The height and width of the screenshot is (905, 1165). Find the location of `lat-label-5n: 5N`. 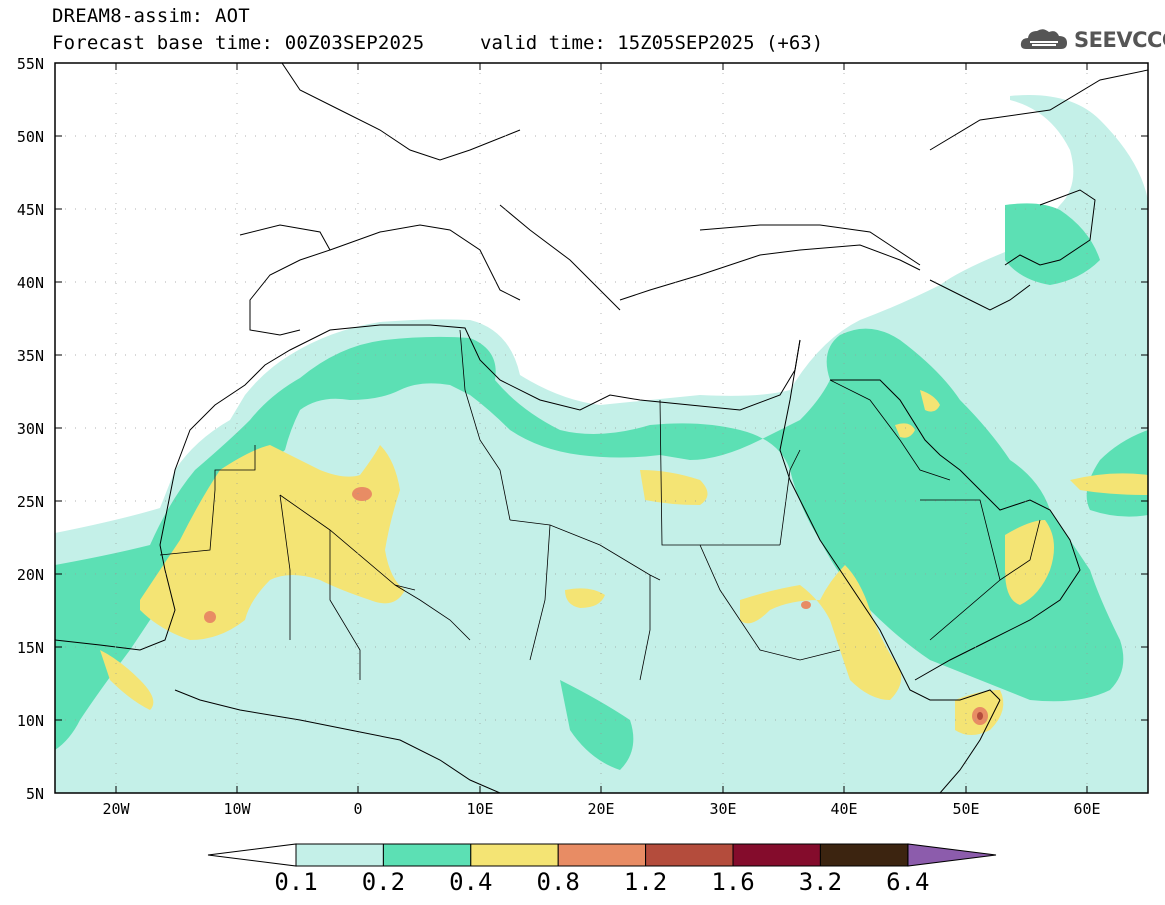

lat-label-5n: 5N is located at coordinates (34, 794).